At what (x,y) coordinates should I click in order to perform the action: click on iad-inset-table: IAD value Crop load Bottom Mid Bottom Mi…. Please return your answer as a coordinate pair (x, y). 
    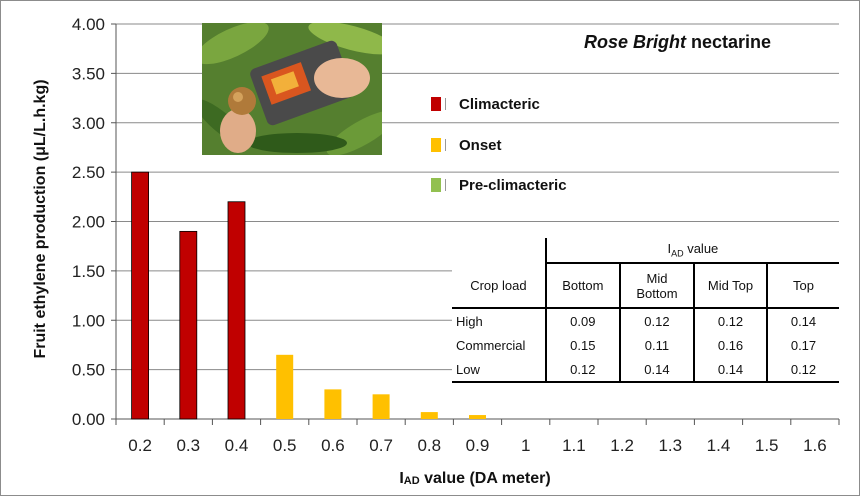
    Looking at the image, I should click on (645, 310).